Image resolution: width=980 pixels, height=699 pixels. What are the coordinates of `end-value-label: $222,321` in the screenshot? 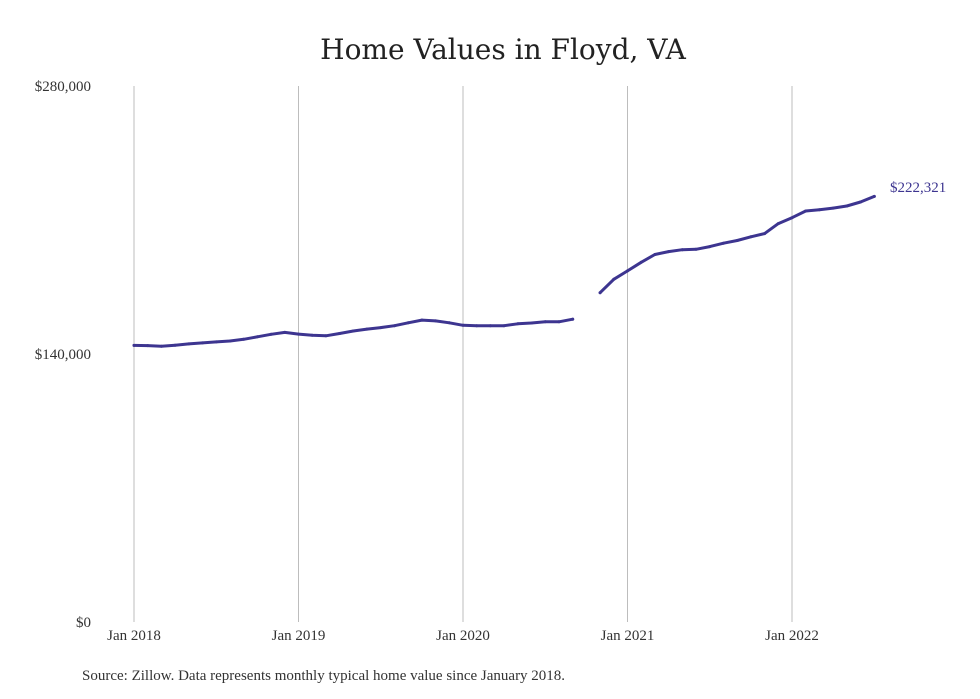 It's located at (918, 188).